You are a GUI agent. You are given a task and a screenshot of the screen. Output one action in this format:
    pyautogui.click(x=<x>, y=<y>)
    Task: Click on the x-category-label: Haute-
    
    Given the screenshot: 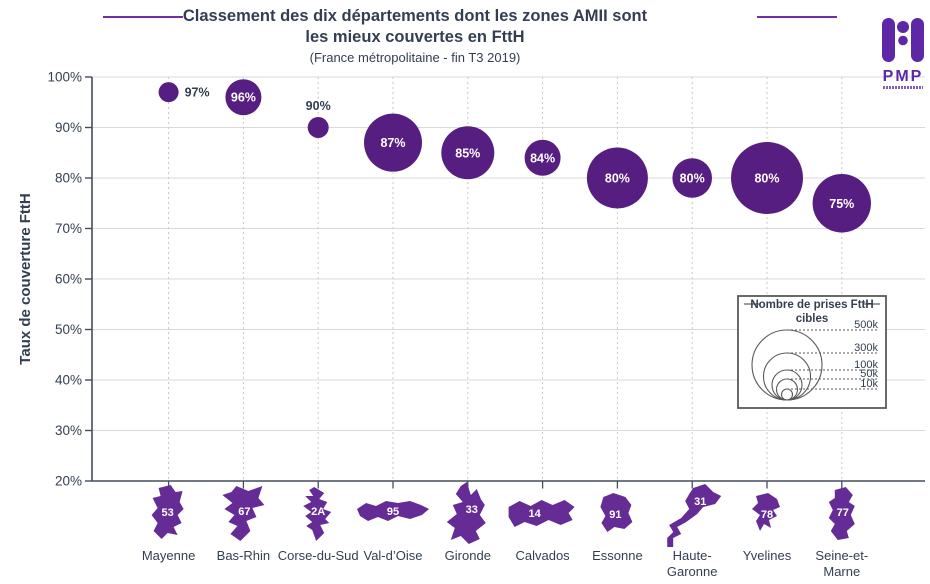 What is the action you would take?
    pyautogui.click(x=692, y=555)
    